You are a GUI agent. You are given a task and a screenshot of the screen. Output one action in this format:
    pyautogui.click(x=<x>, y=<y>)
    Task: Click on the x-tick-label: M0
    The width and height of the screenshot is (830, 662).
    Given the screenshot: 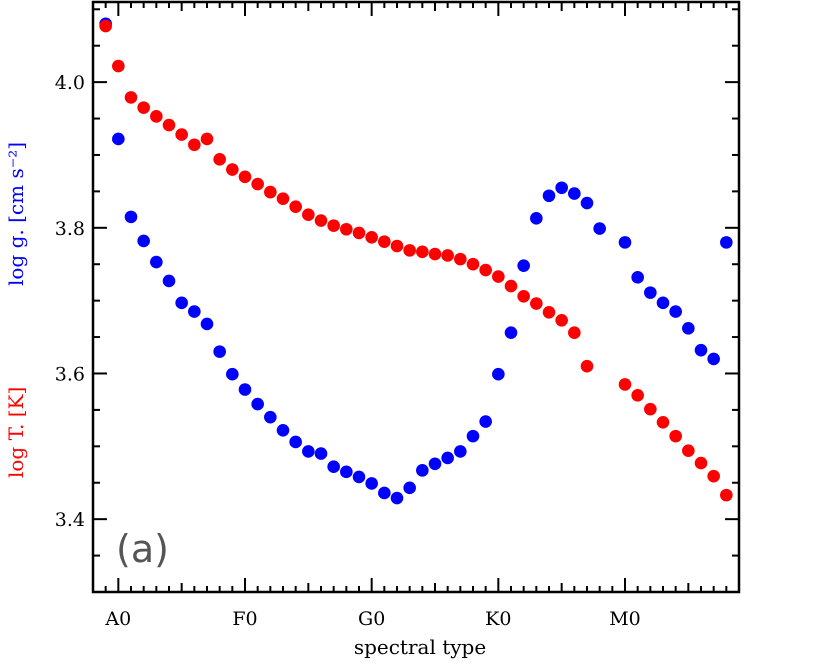 What is the action you would take?
    pyautogui.click(x=625, y=619)
    